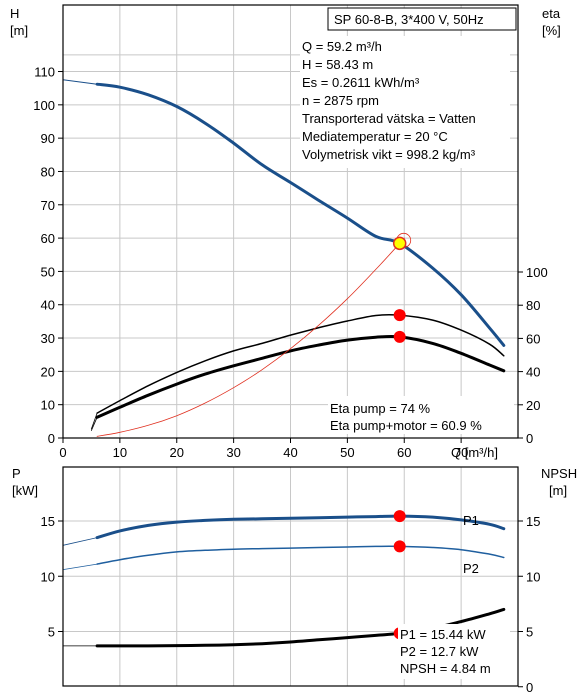 The width and height of the screenshot is (585, 697). I want to click on x-tick-label: 40, so click(290, 452).